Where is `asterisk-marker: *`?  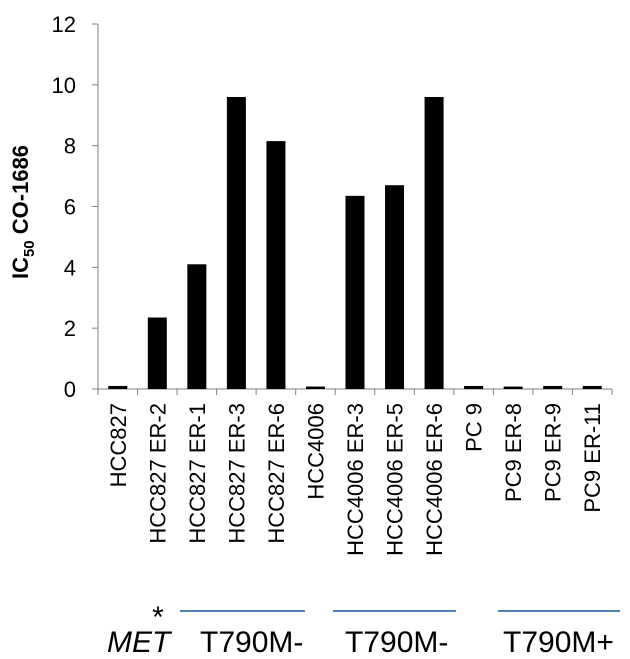 asterisk-marker: * is located at coordinates (158, 617).